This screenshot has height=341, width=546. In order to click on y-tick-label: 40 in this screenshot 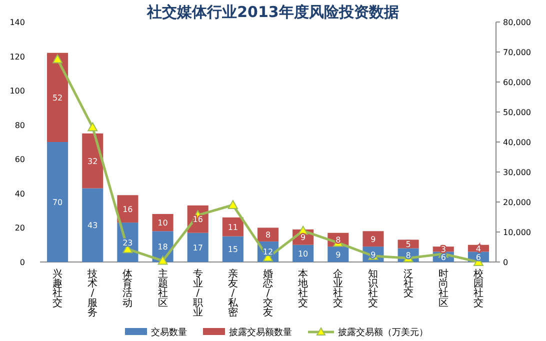, I will do `click(19, 193)`.